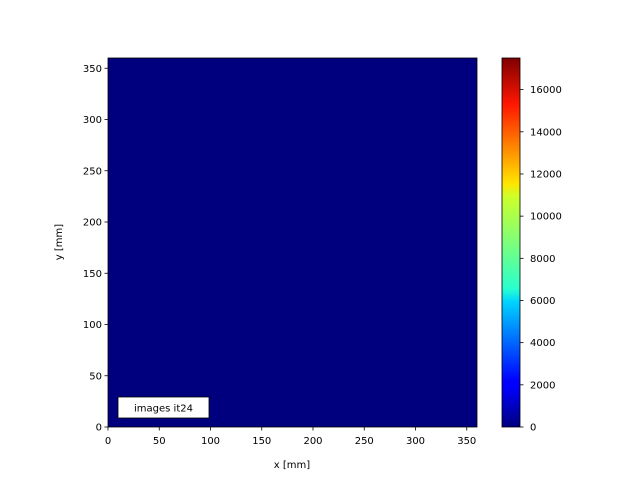  I want to click on colorbar-tick-label: 8000, so click(542, 259).